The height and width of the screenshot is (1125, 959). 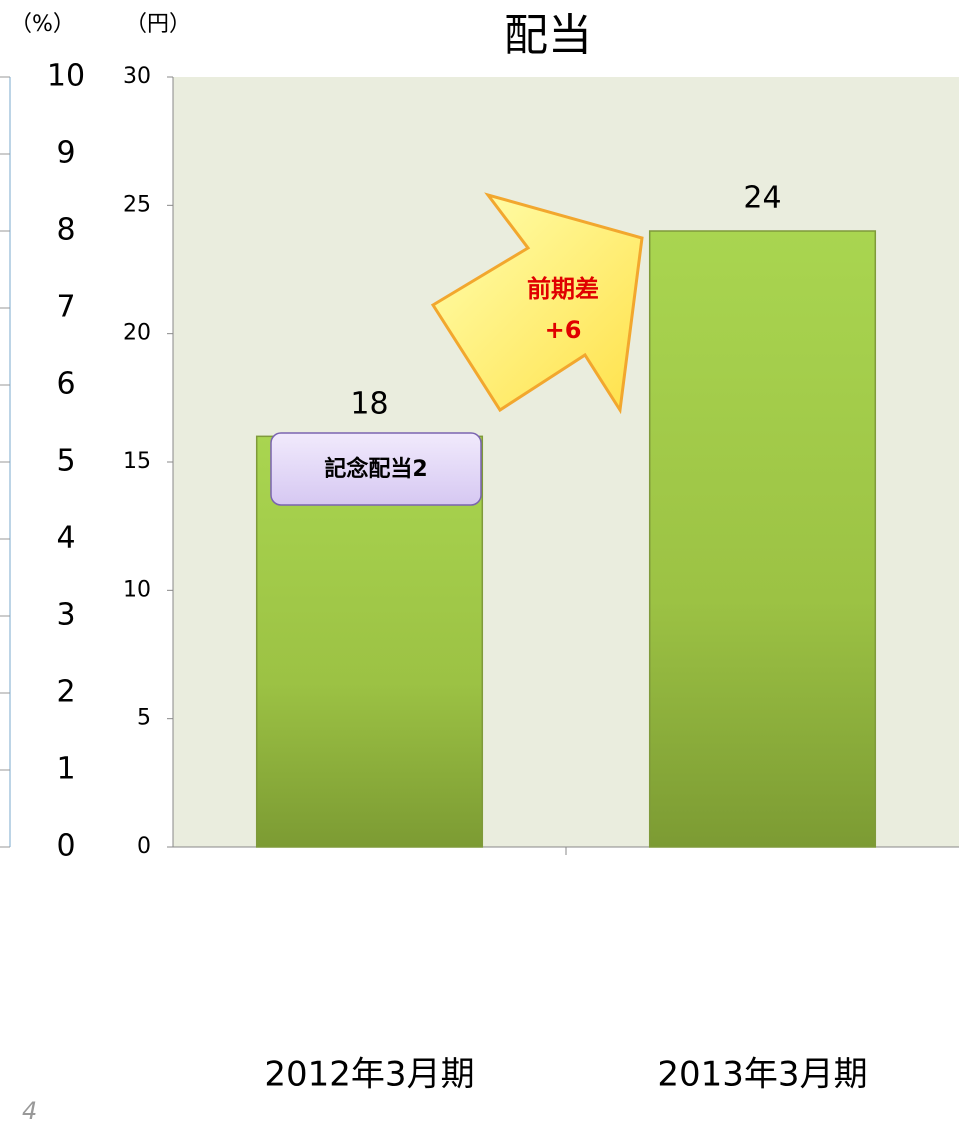 I want to click on data-label: 24, so click(x=762, y=198).